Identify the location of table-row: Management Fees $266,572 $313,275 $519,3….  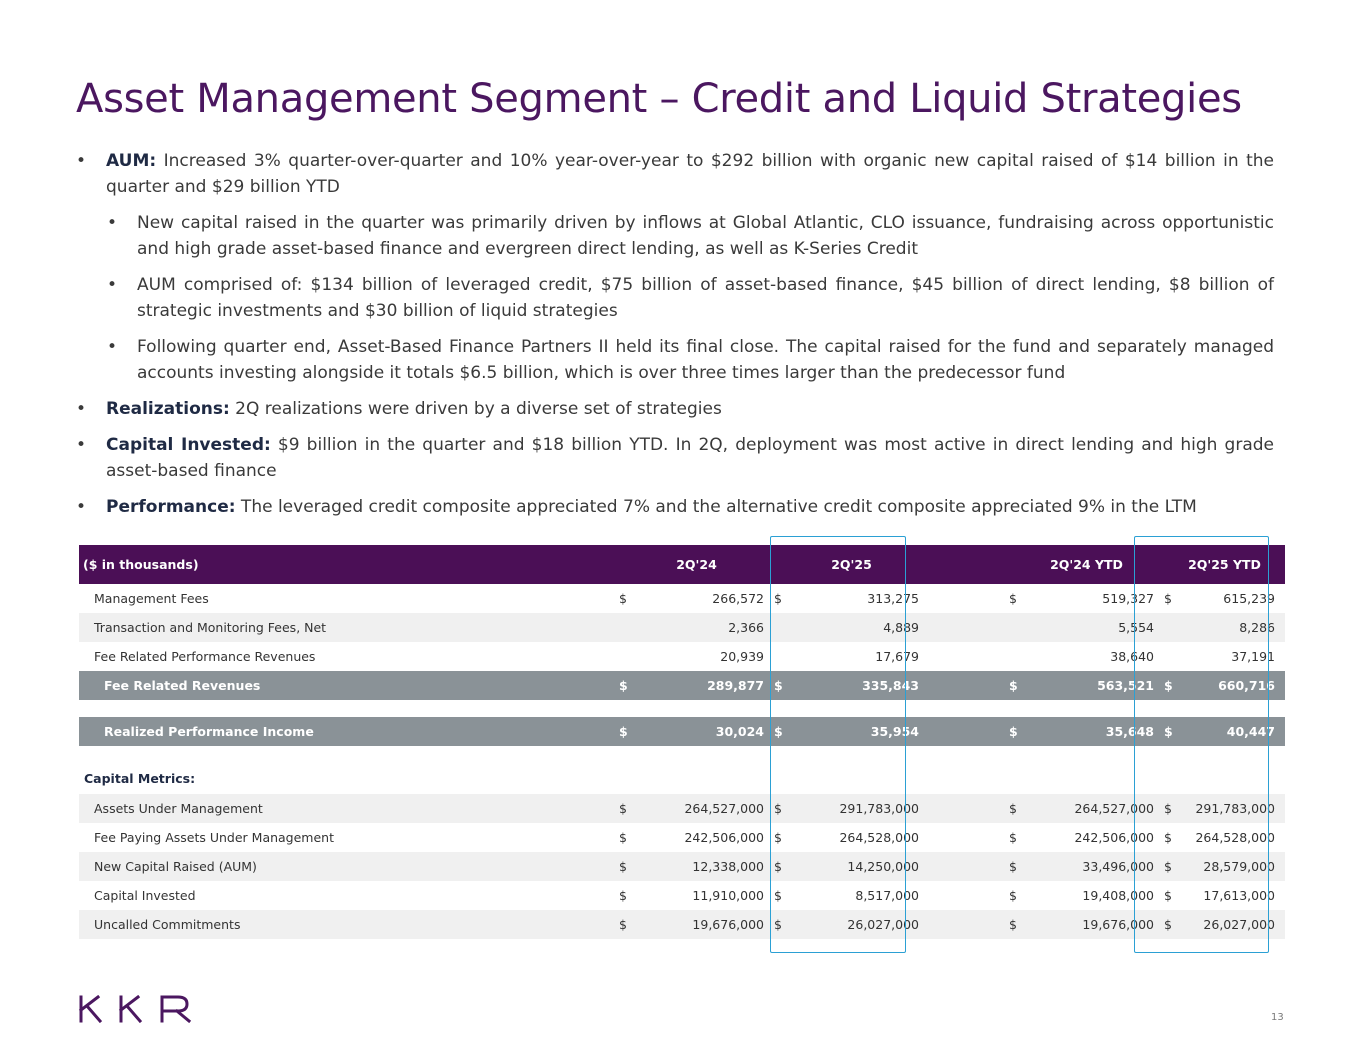
(684, 598).